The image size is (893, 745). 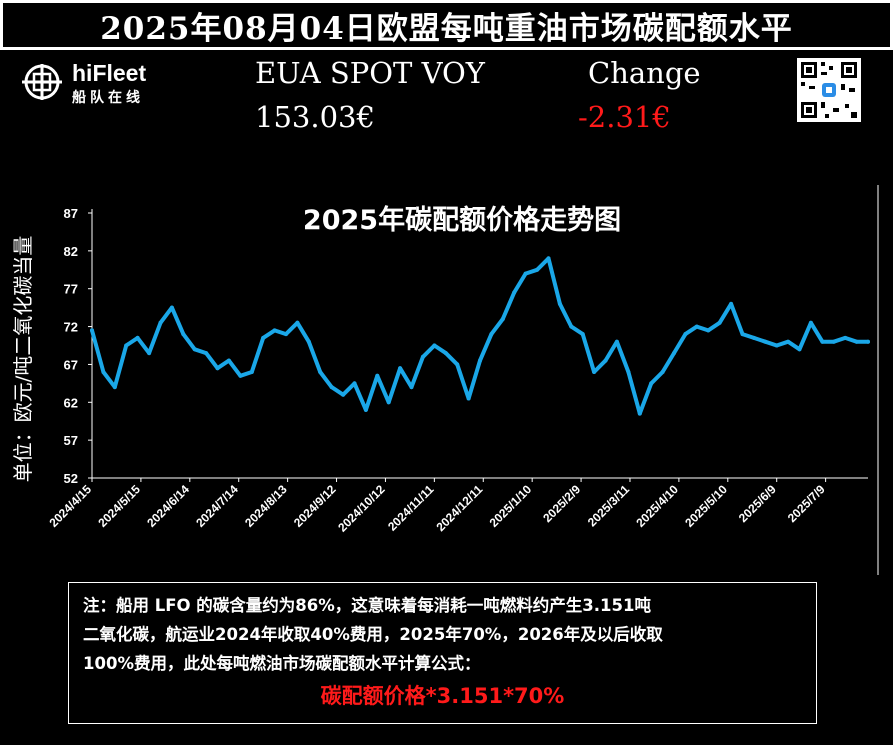 What do you see at coordinates (411, 508) in the screenshot?
I see `x-tick-label: 2024/11/11` at bounding box center [411, 508].